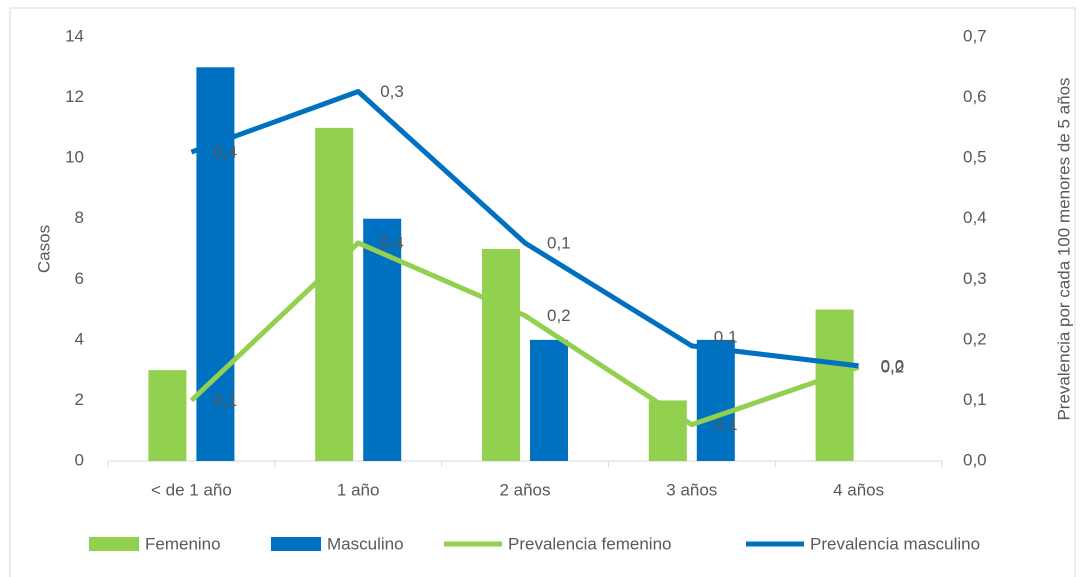  I want to click on y-tick-label: 8, so click(79, 217).